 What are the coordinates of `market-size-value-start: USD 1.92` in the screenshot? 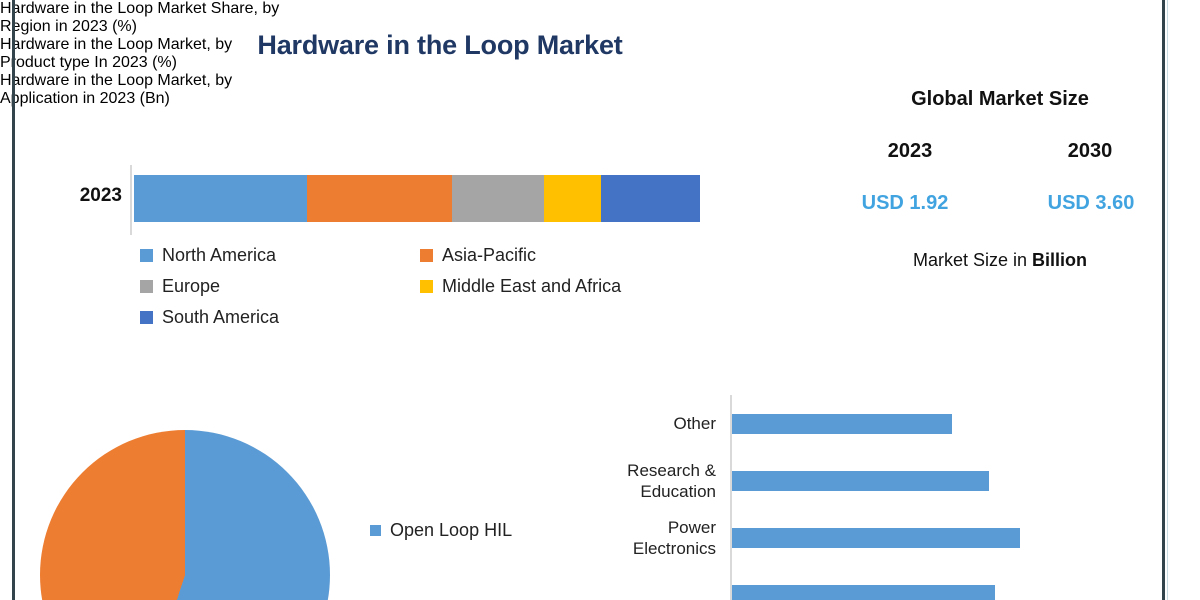 It's located at (905, 203).